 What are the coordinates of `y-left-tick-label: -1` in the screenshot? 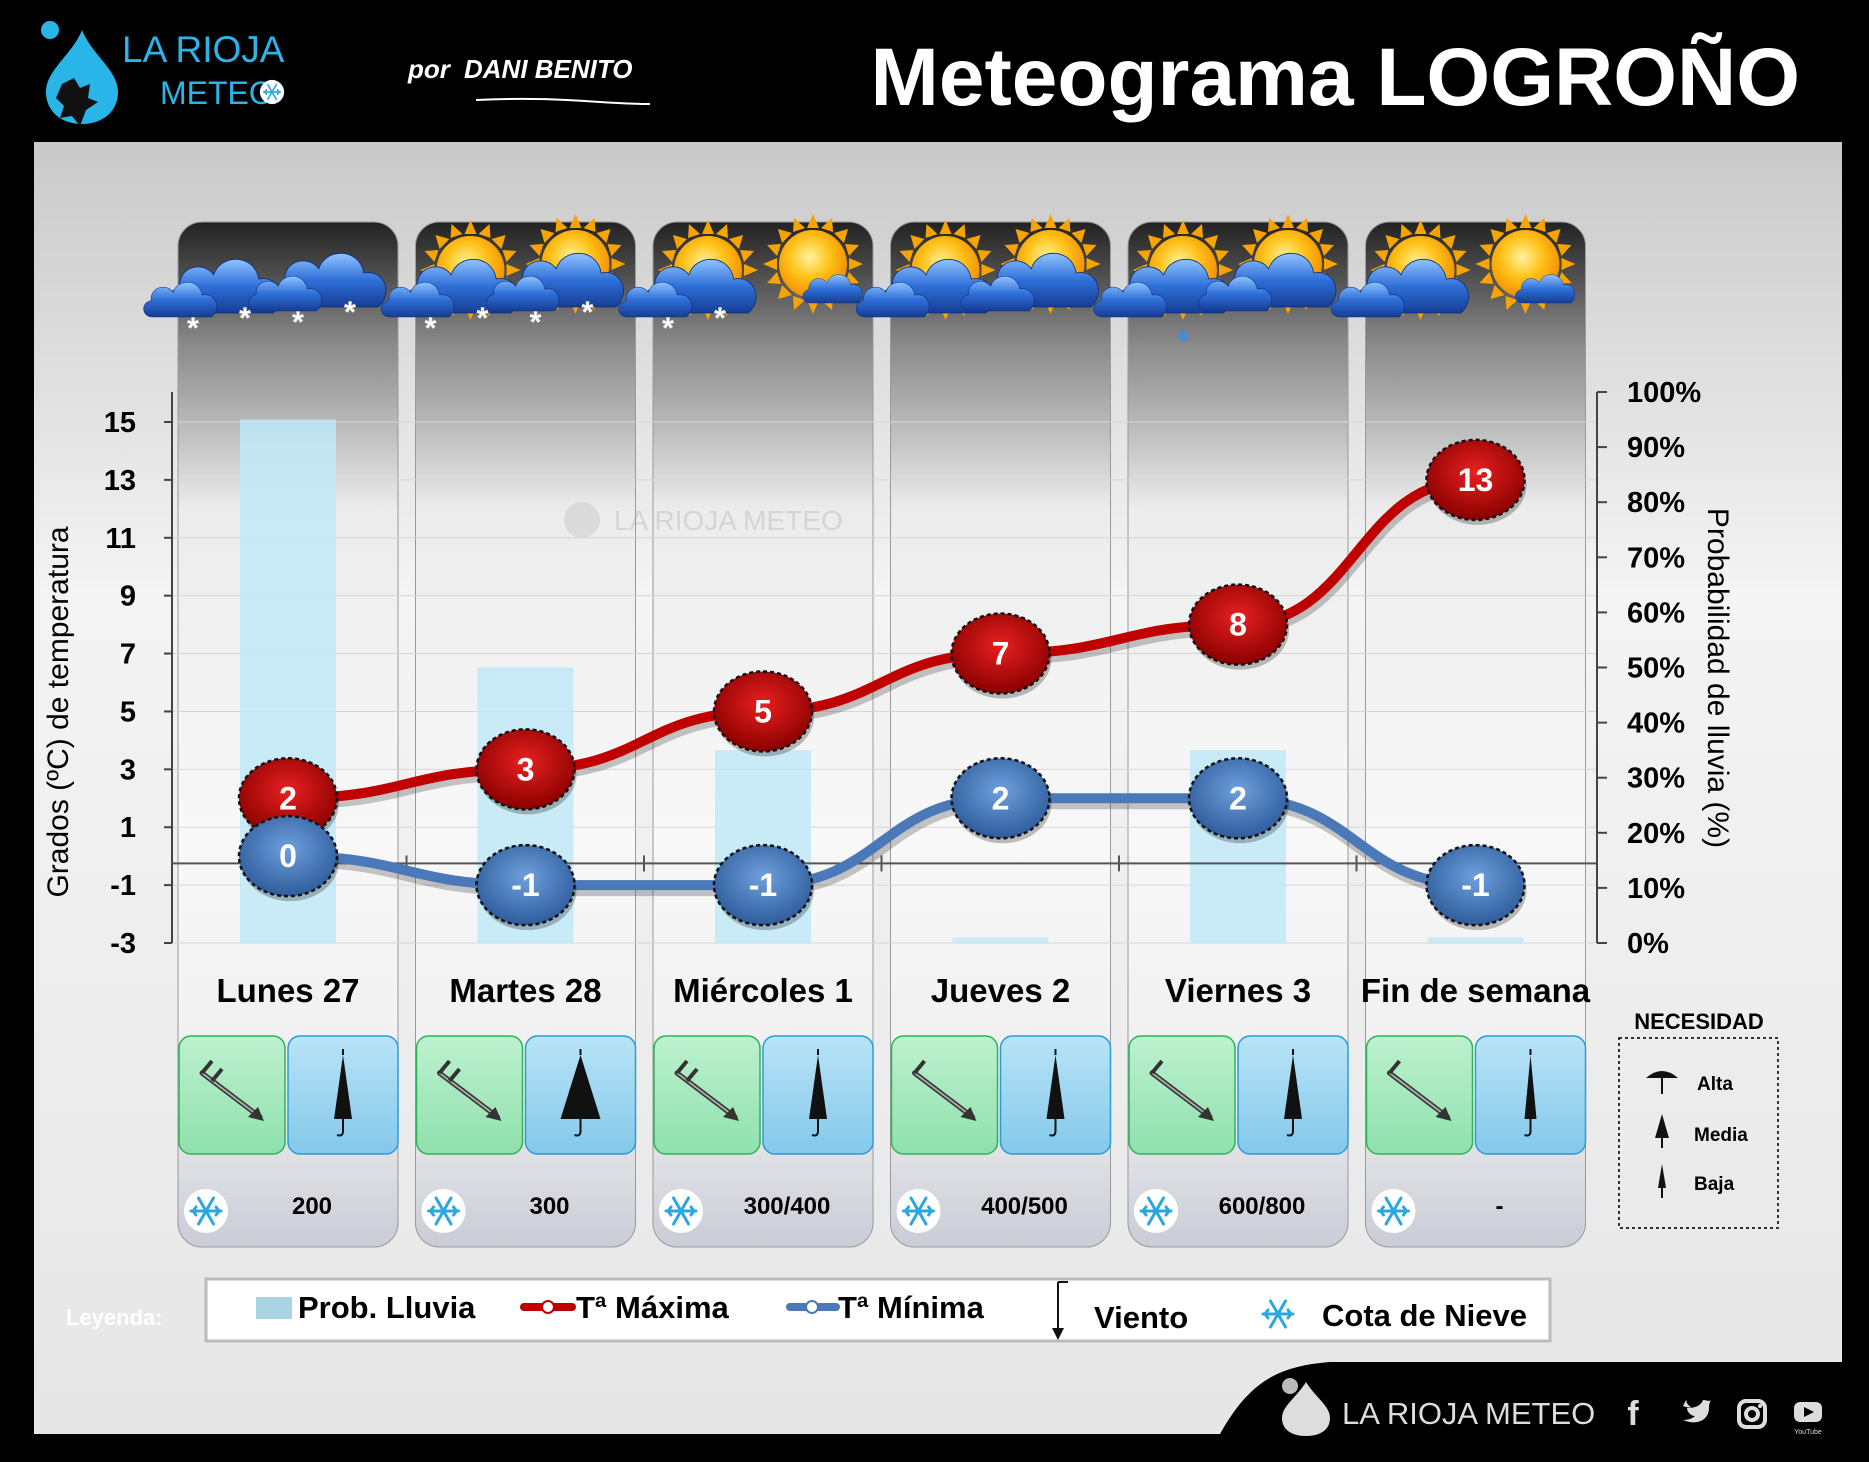 It's located at (123, 886).